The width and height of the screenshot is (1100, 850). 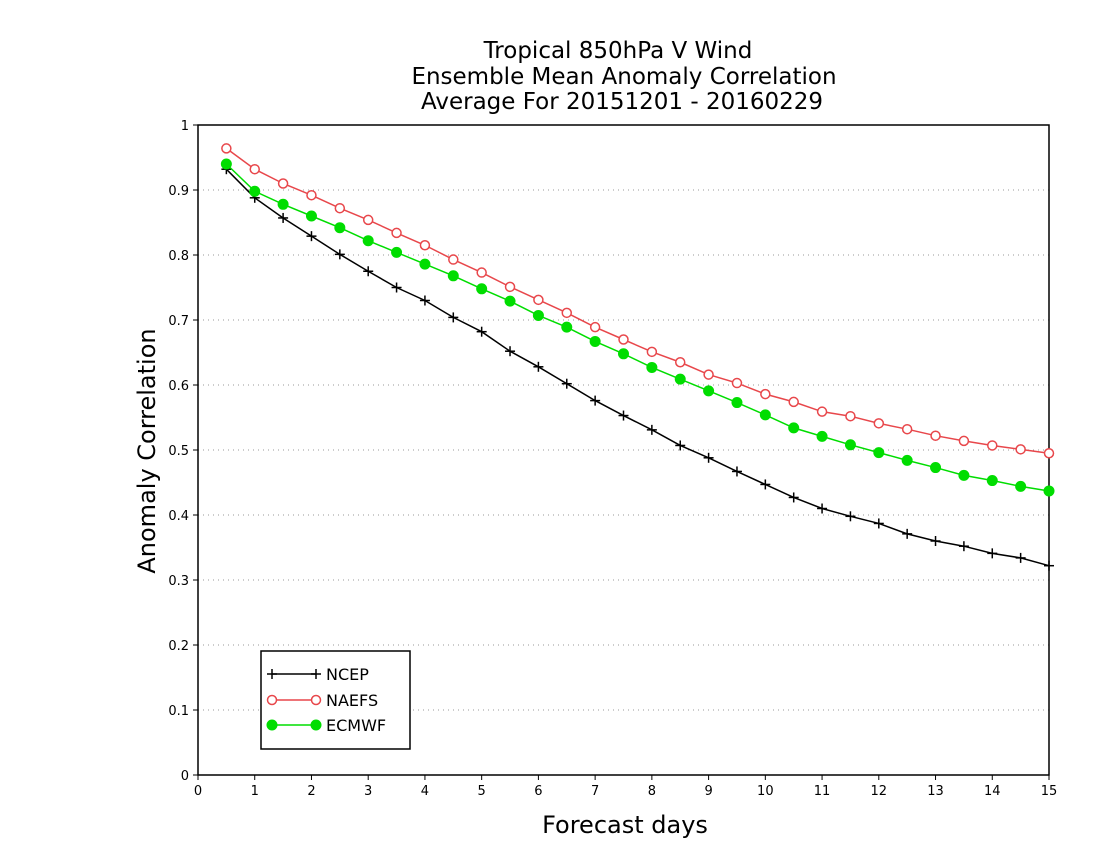 I want to click on legend-marker-naefs-right, so click(x=316, y=700).